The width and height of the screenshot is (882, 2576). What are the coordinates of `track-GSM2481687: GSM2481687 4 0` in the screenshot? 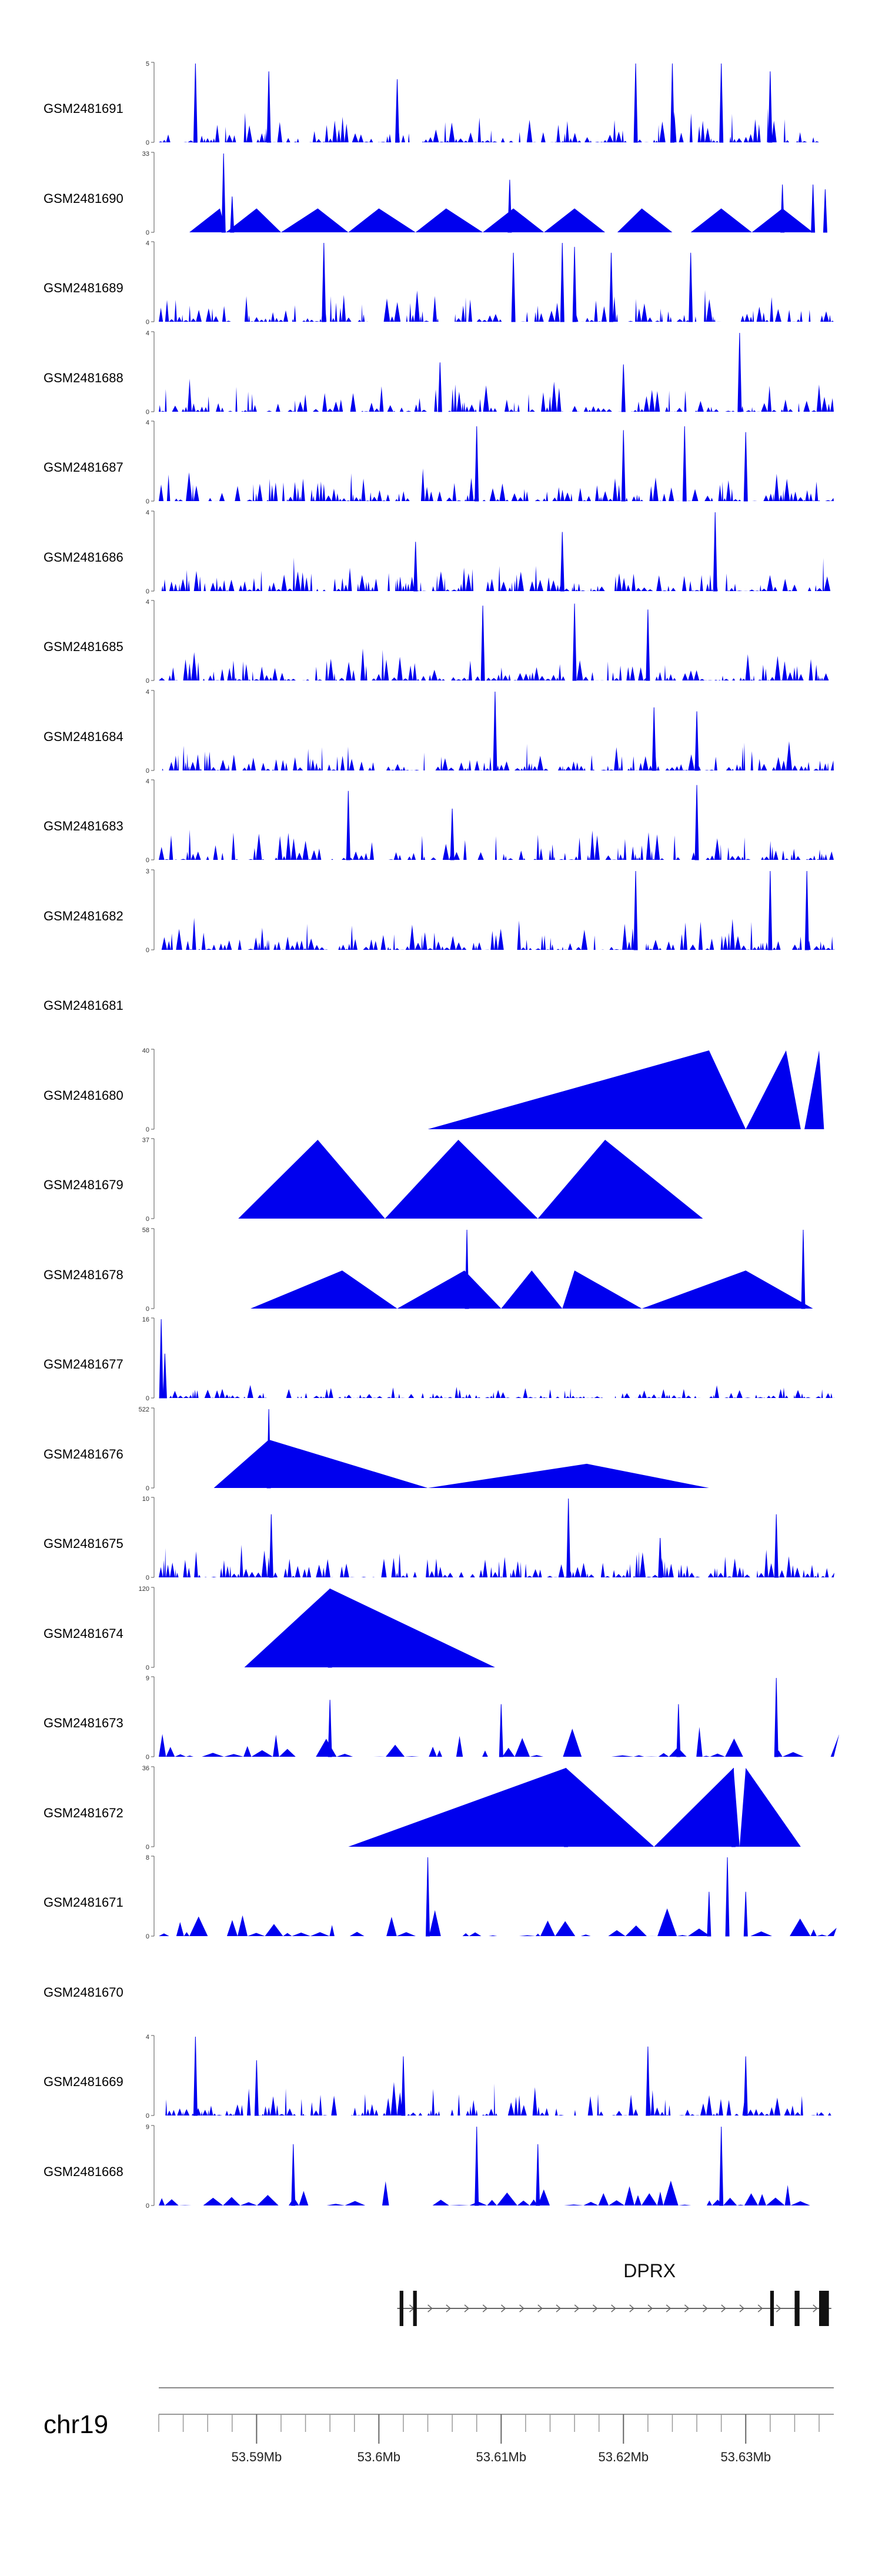 It's located at (441, 464).